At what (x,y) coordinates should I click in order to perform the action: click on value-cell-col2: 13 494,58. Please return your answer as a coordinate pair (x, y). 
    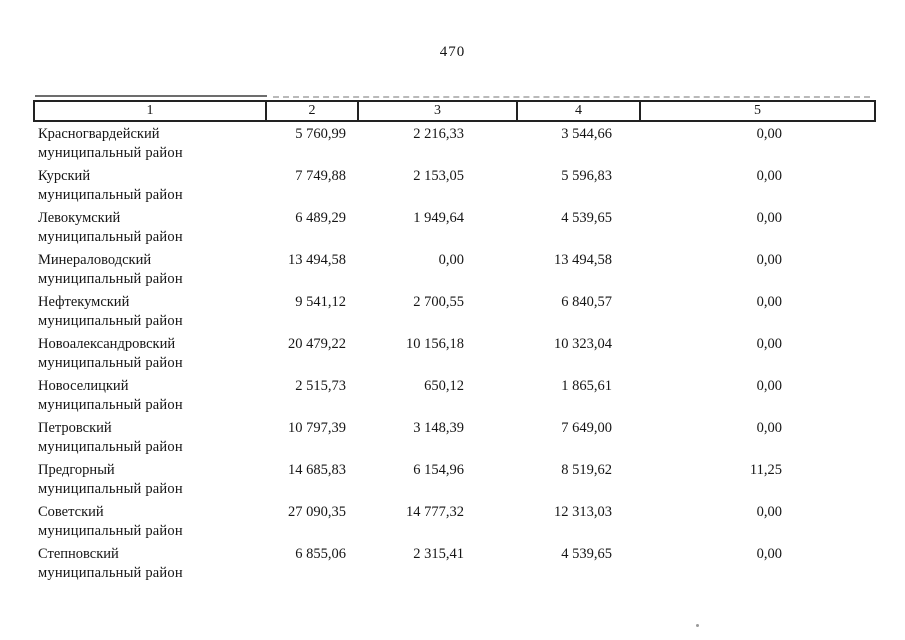
    Looking at the image, I should click on (317, 260).